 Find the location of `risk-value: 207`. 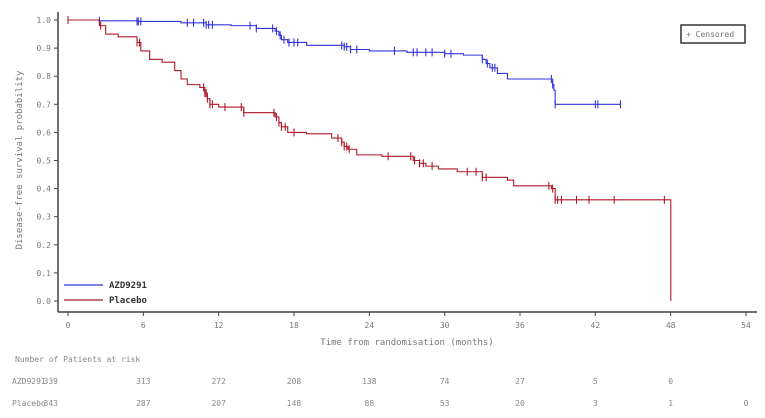

risk-value: 207 is located at coordinates (218, 403).